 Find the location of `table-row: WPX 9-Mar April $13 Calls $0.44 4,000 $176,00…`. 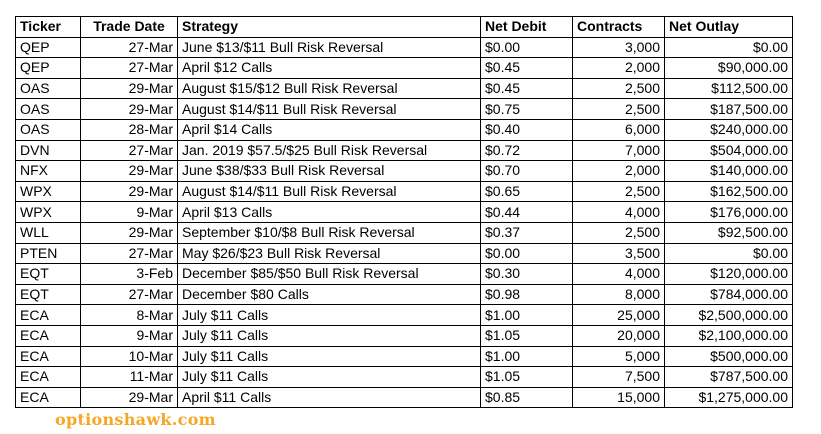

table-row: WPX 9-Mar April $13 Calls $0.44 4,000 $176,00… is located at coordinates (404, 212).